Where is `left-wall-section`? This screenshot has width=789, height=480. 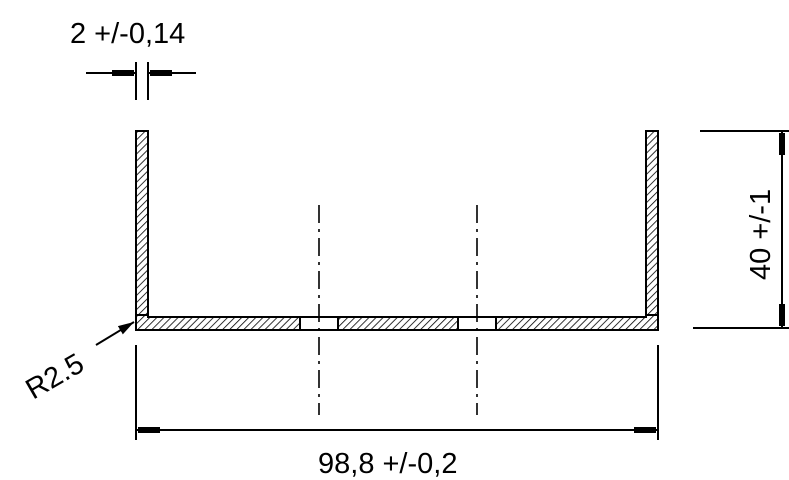 left-wall-section is located at coordinates (142, 223).